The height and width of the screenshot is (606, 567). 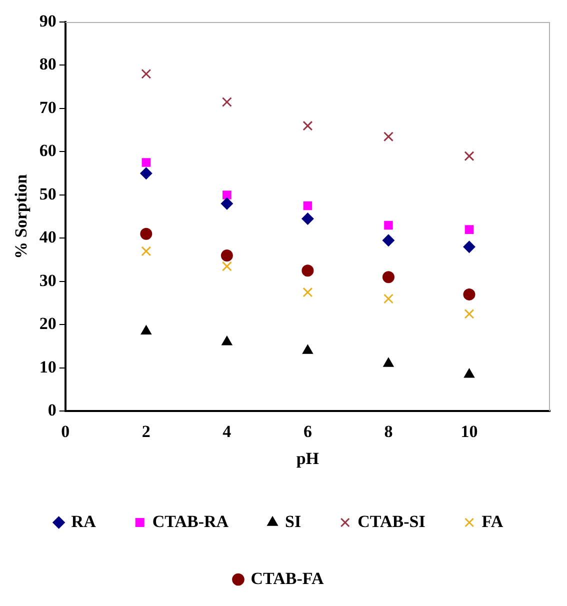 I want to click on x-tick-label: 10, so click(x=469, y=431).